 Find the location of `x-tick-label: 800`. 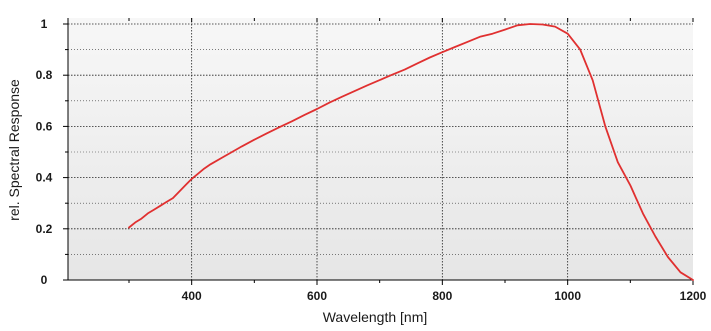

x-tick-label: 800 is located at coordinates (442, 296).